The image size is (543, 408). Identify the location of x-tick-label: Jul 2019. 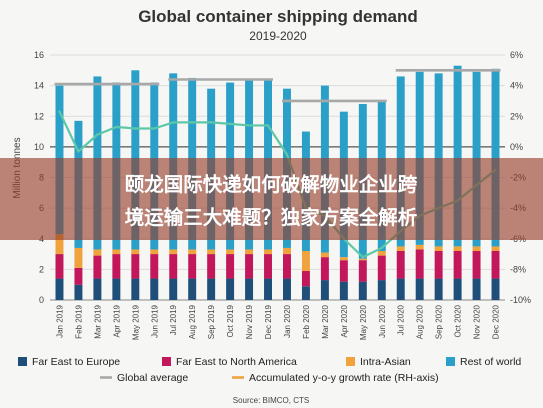
(173, 319).